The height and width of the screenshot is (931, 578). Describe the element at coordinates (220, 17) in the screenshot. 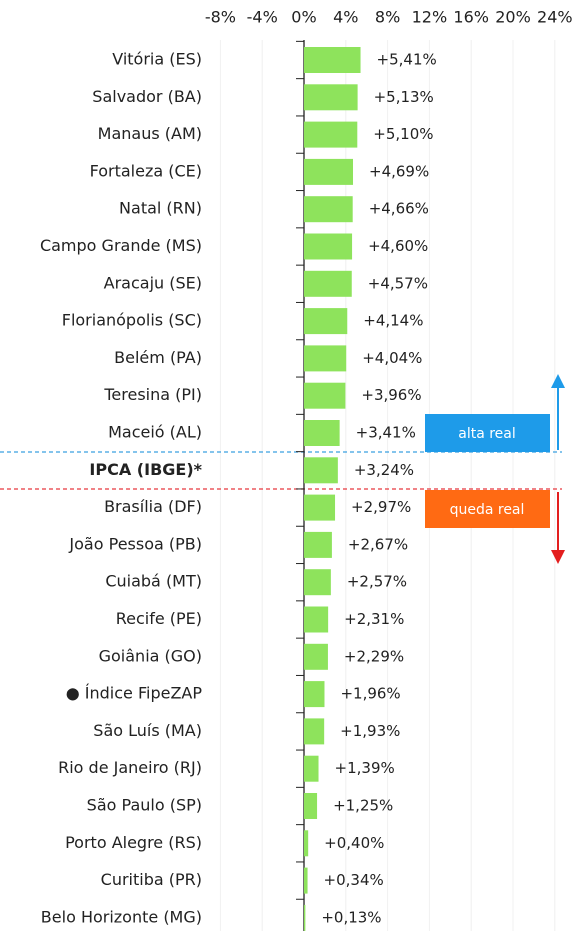

I see `x-tick-label: -8%` at that location.